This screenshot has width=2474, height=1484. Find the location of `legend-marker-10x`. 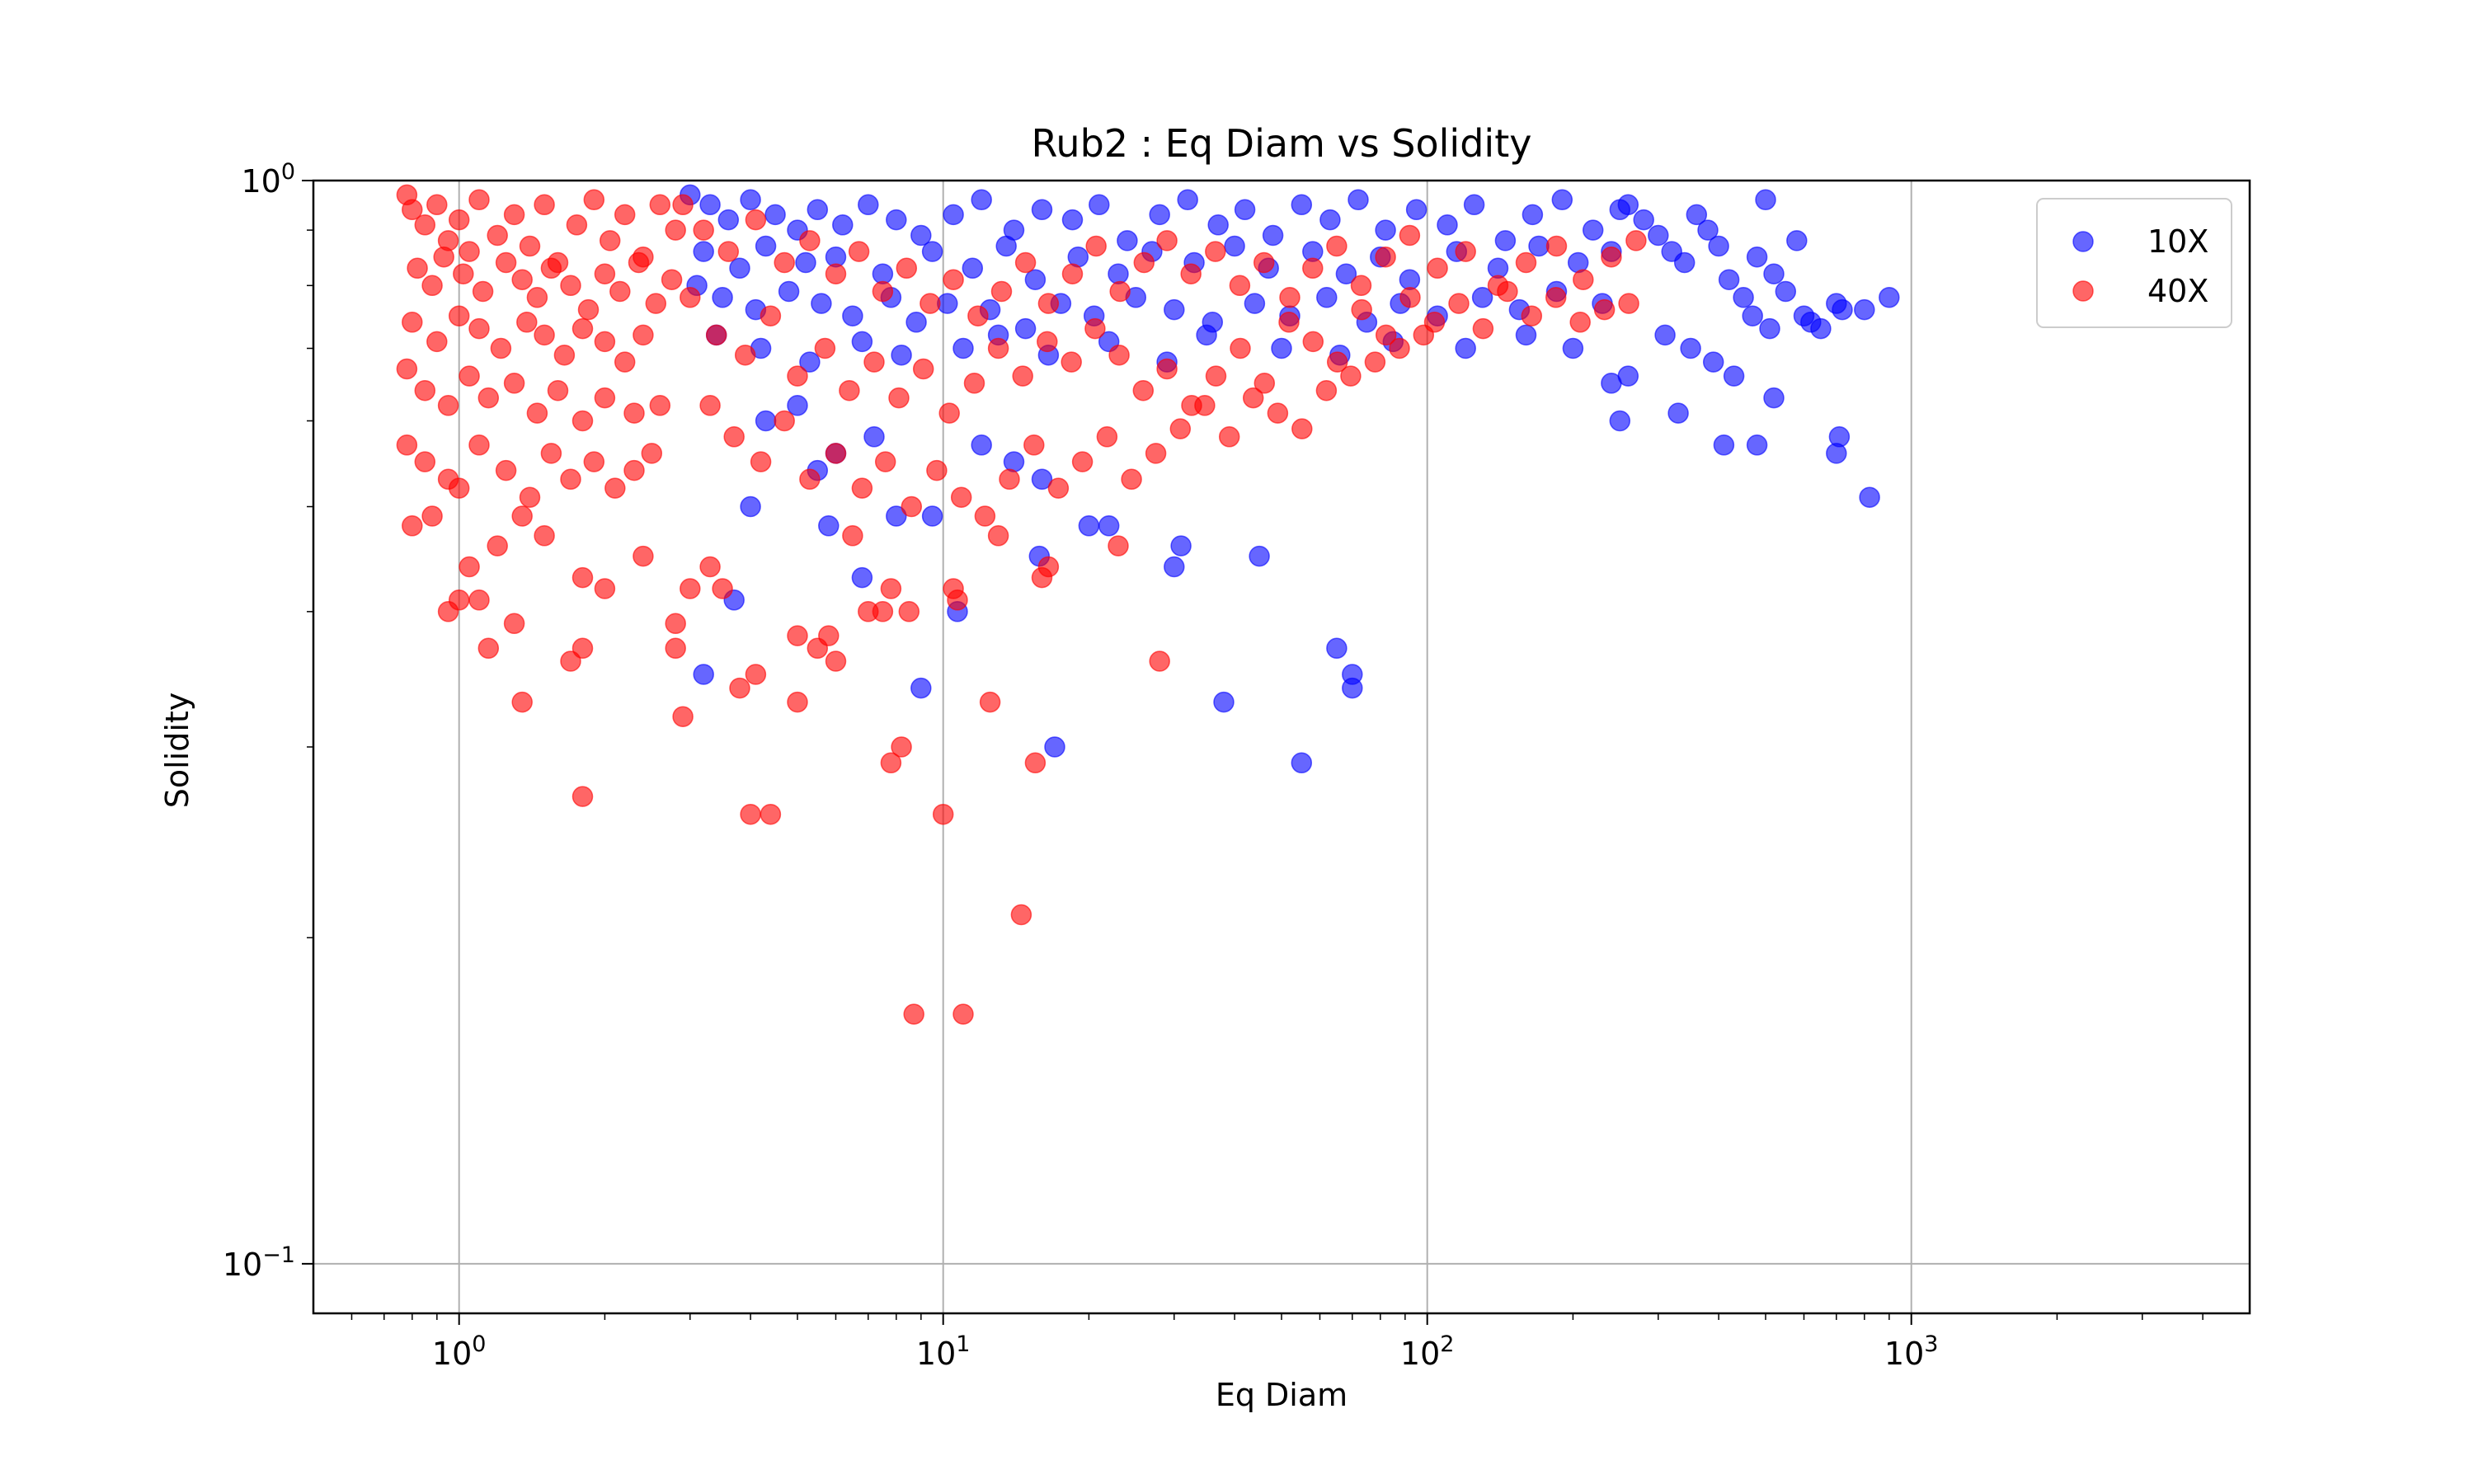

legend-marker-10x is located at coordinates (2083, 242).